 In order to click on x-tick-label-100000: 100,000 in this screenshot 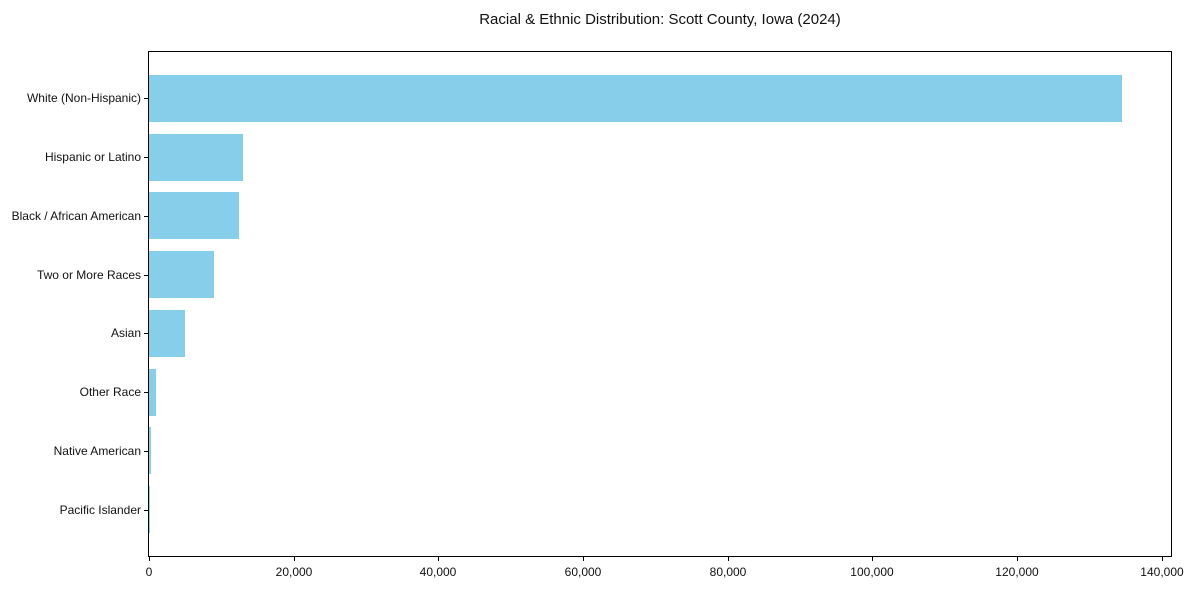, I will do `click(872, 572)`.